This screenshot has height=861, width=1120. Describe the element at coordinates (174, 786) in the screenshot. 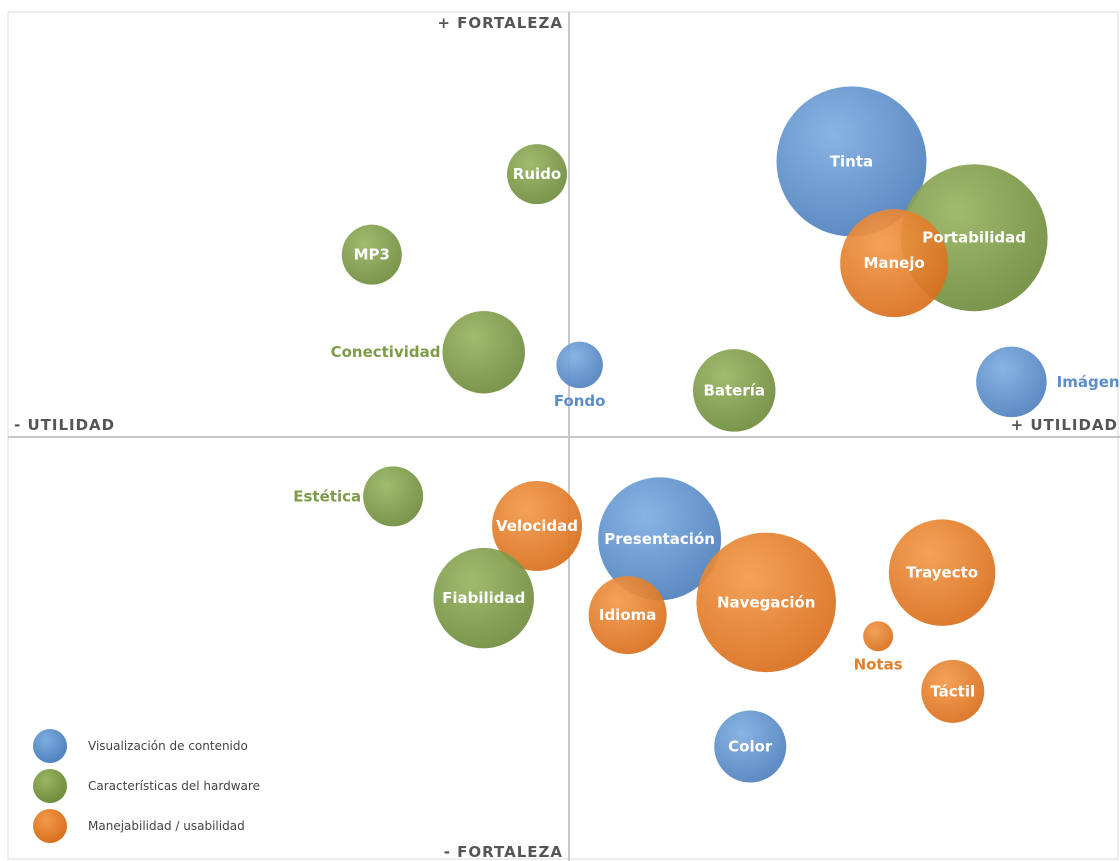

I see `legend-label-hardware: Características del hardware` at that location.